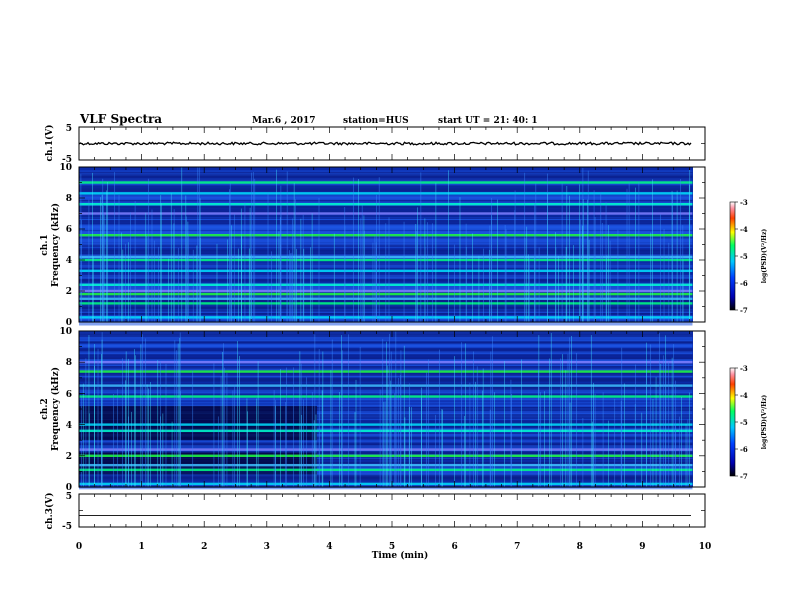  I want to click on station-label: station=HUS, so click(376, 121).